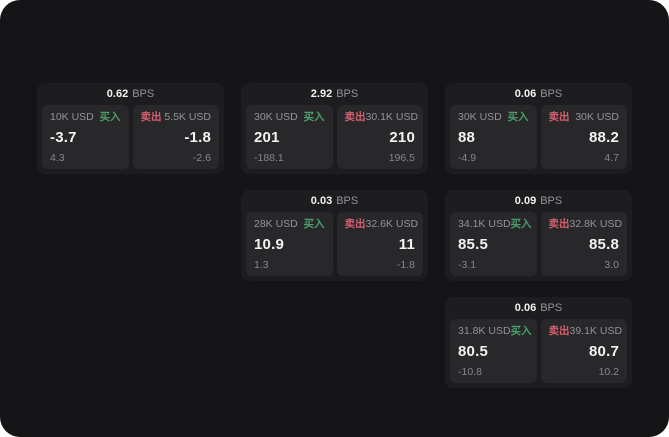 This screenshot has height=437, width=669. What do you see at coordinates (334, 94) in the screenshot?
I see `bps-header: 2.92 BPS` at bounding box center [334, 94].